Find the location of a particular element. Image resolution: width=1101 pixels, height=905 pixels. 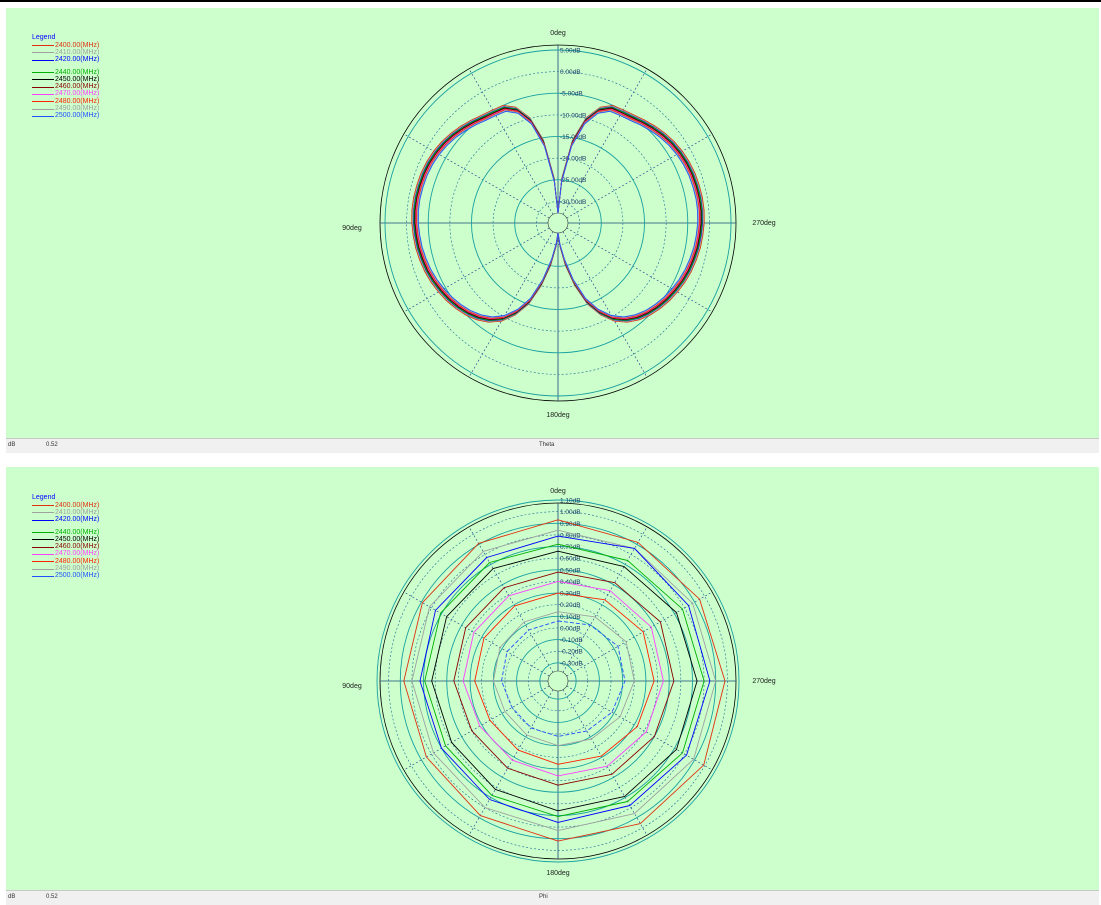

theta-status-bar: dB 0.52 Theta is located at coordinates (552, 445).